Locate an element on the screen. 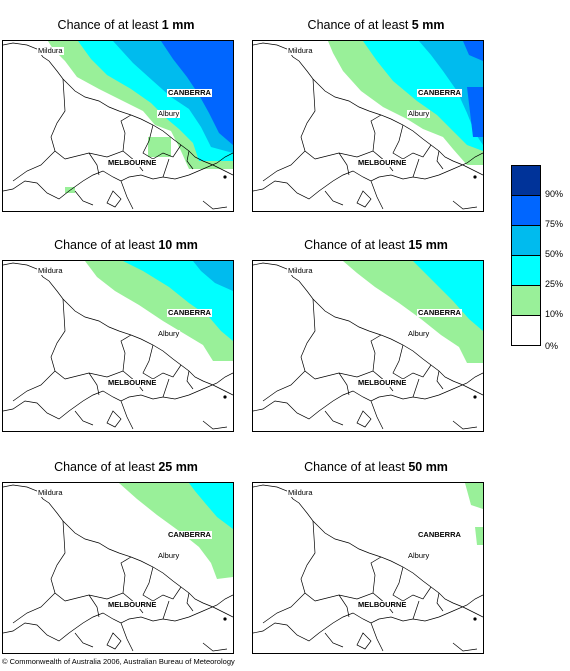  panel-title-amount: 50 mm is located at coordinates (428, 467).